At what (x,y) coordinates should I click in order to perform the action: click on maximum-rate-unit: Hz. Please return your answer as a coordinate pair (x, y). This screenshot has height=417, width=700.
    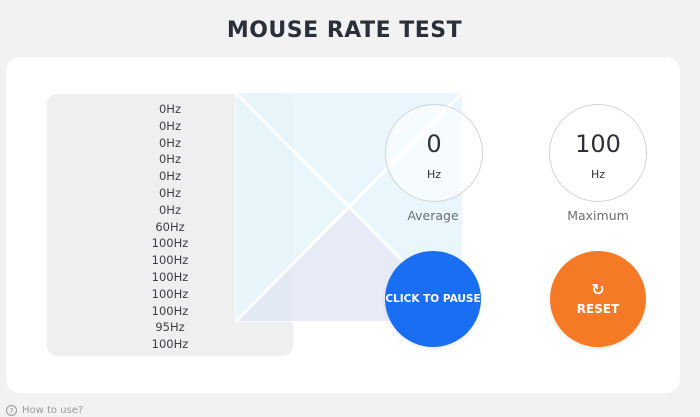
    Looking at the image, I should click on (598, 174).